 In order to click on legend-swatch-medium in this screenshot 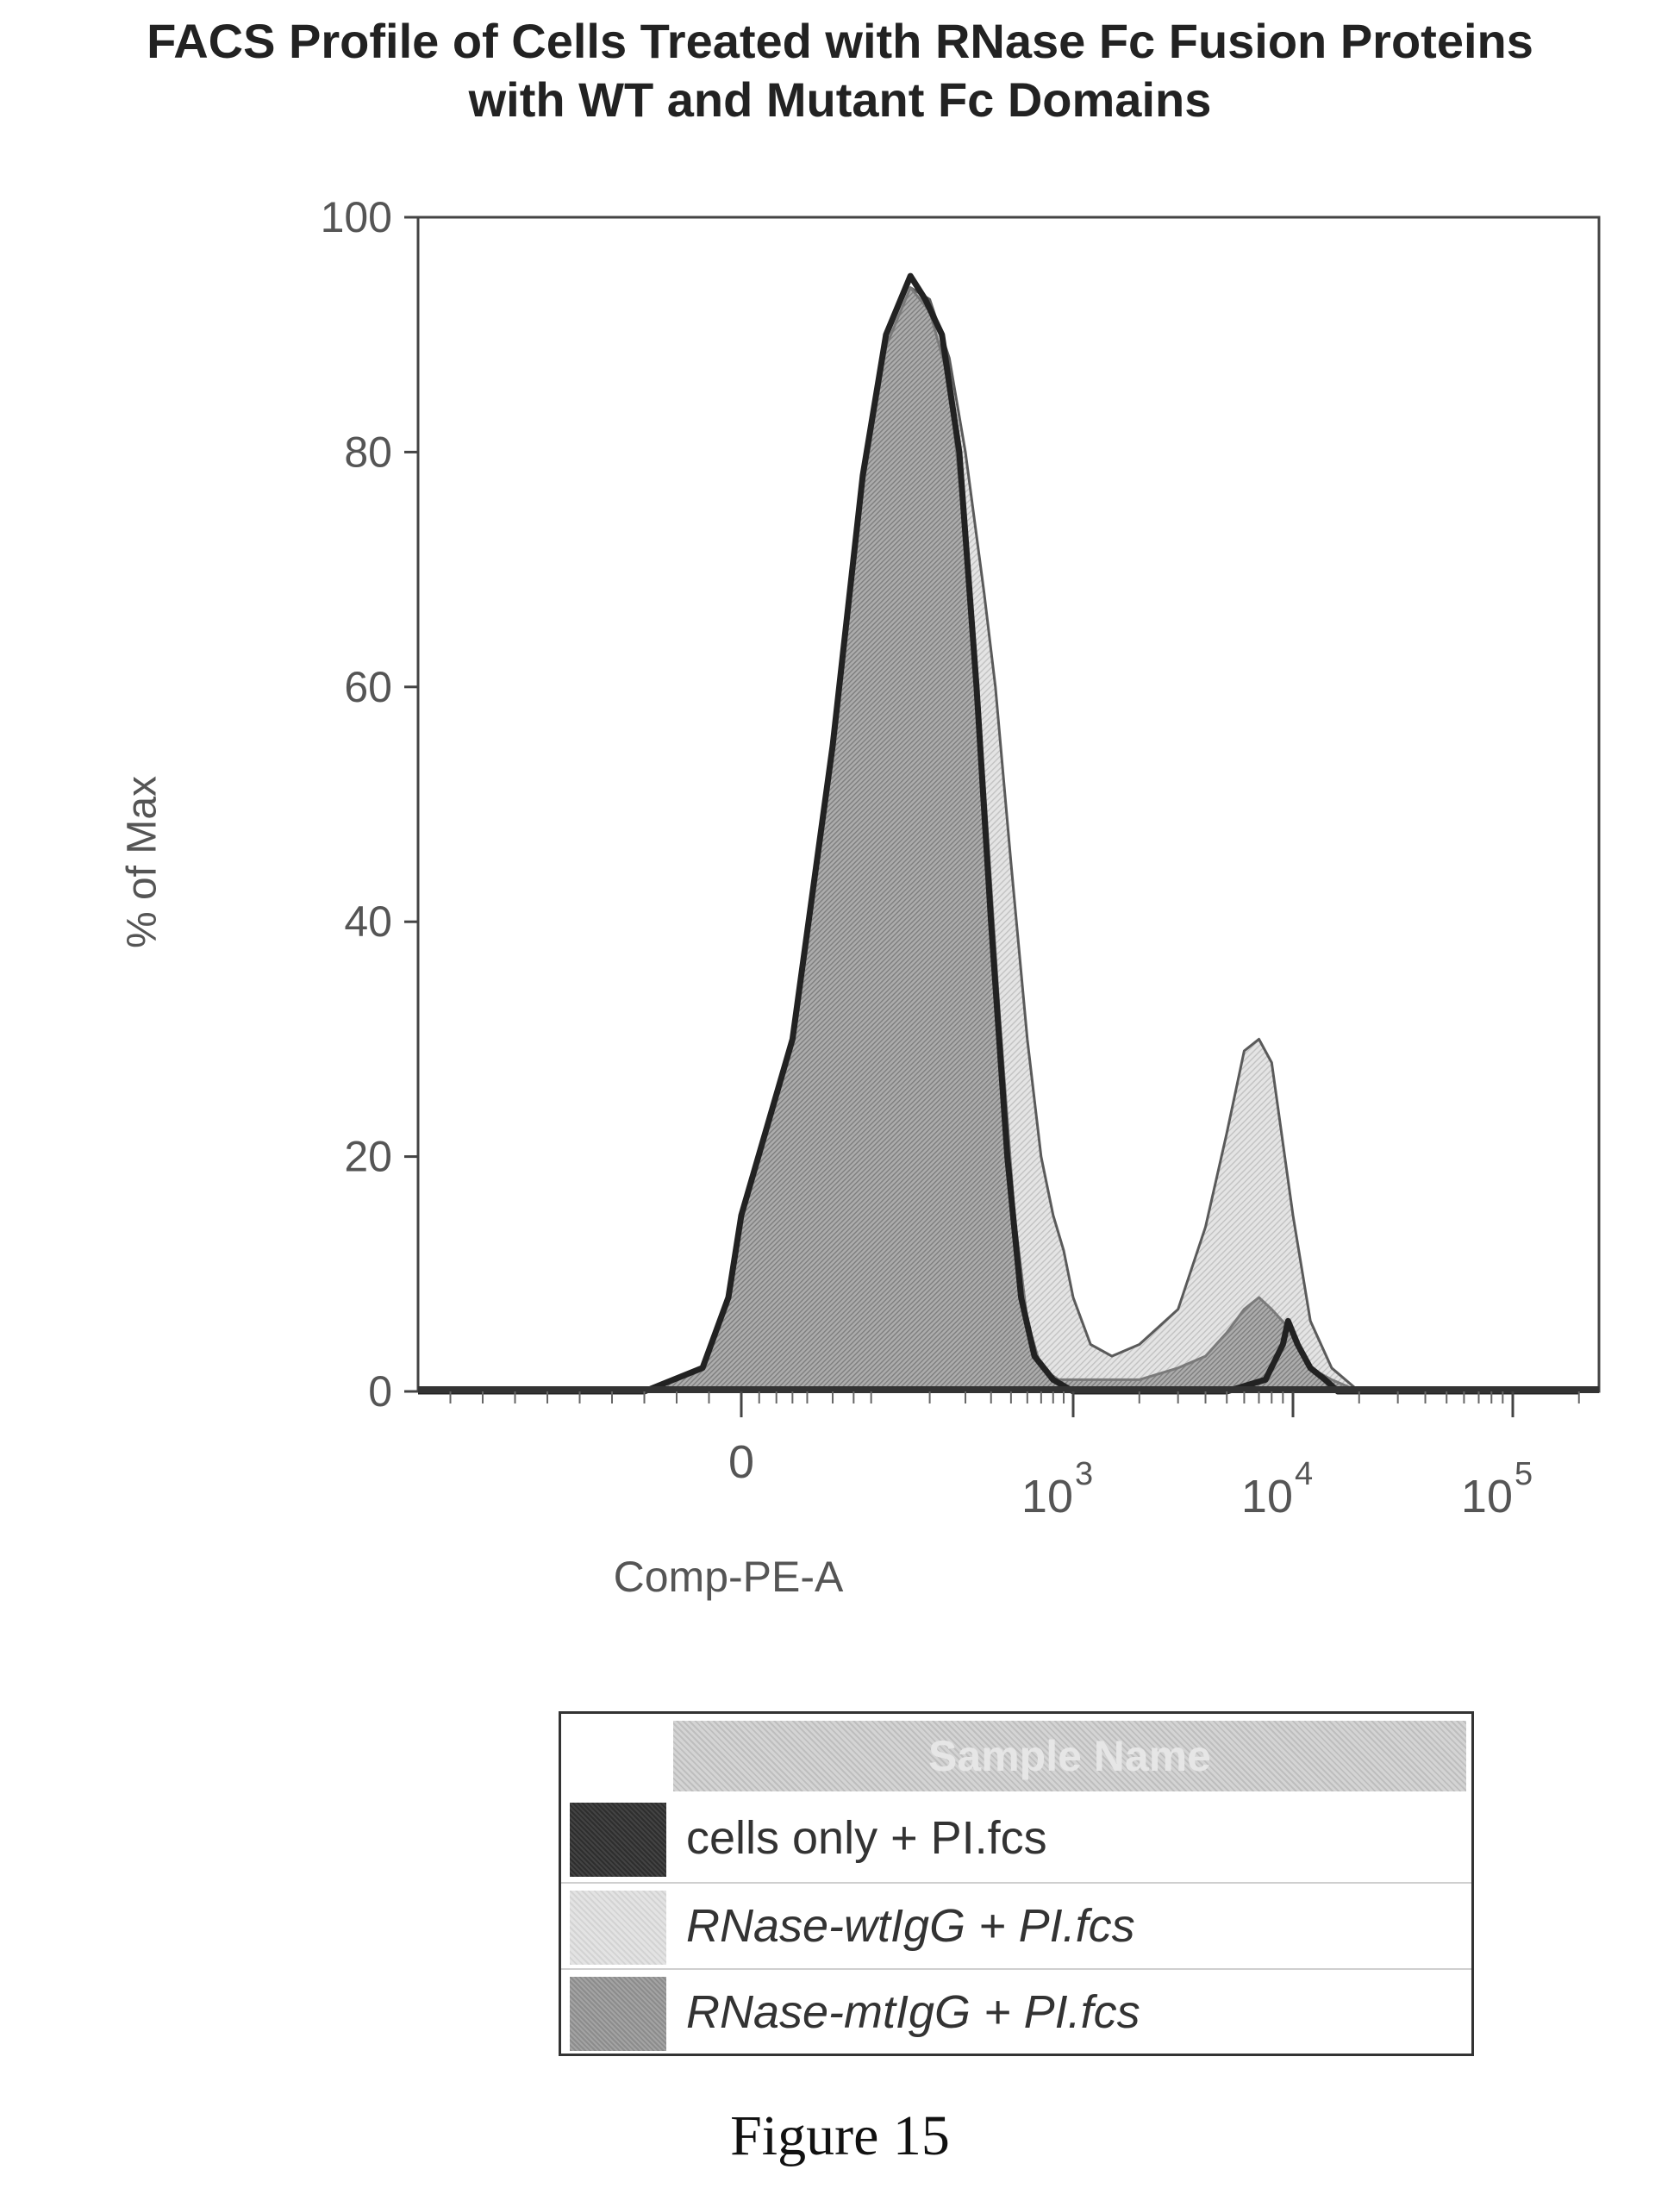, I will do `click(618, 2014)`.